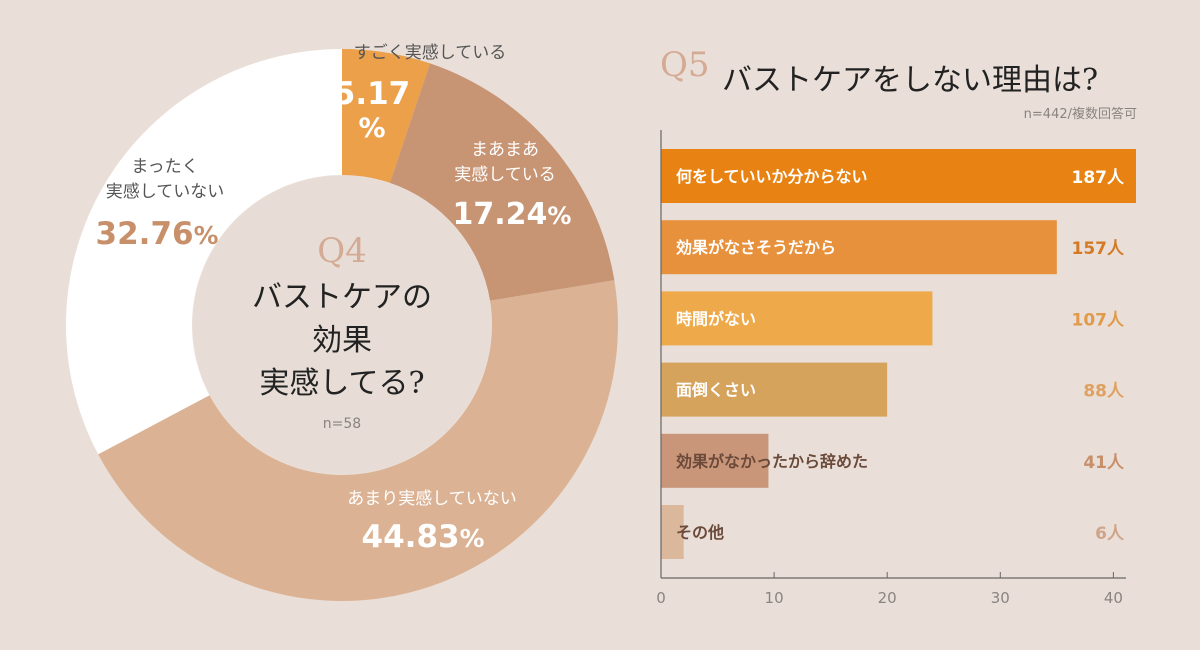 The width and height of the screenshot is (1200, 650). Describe the element at coordinates (165, 192) in the screenshot. I see `slice-label-3: 実感していない` at that location.